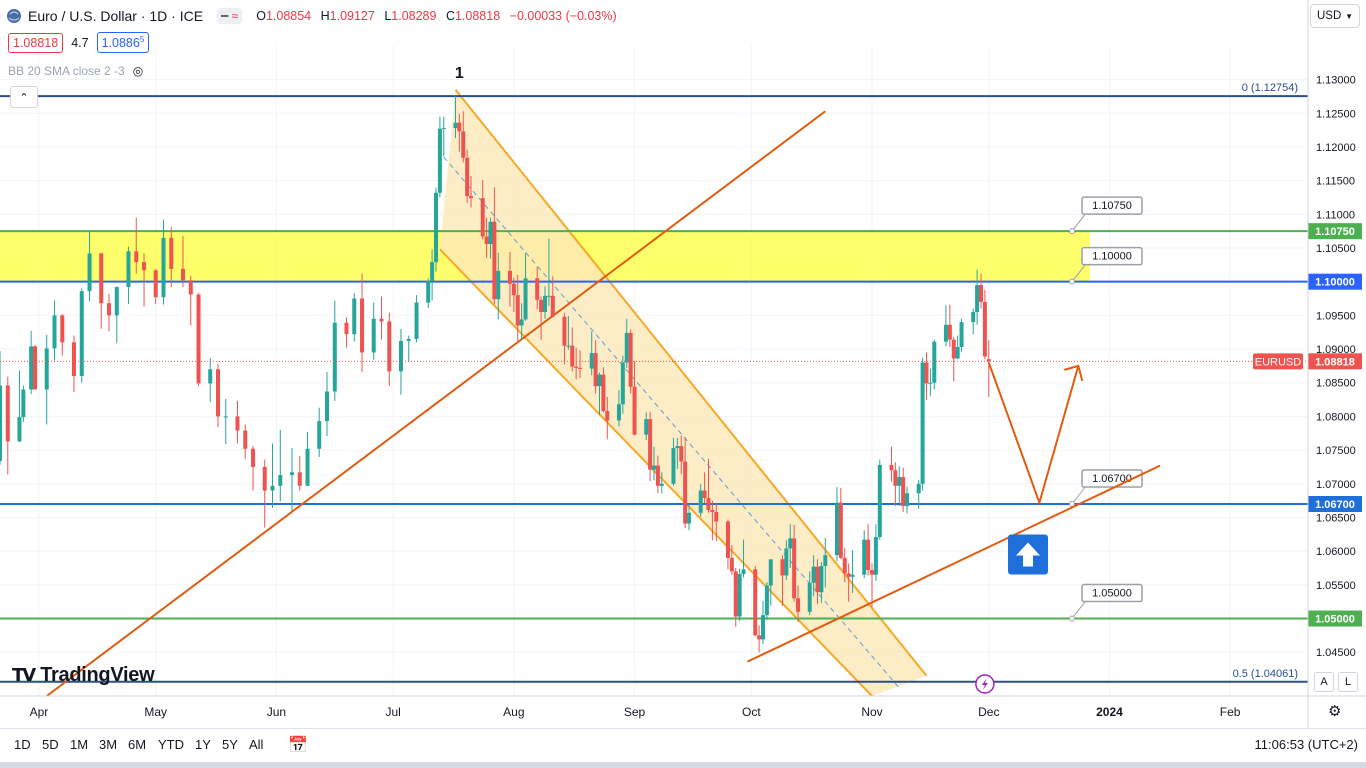 This screenshot has height=768, width=1366. What do you see at coordinates (1112, 206) in the screenshot?
I see `level-callout-text: 1.10750` at bounding box center [1112, 206].